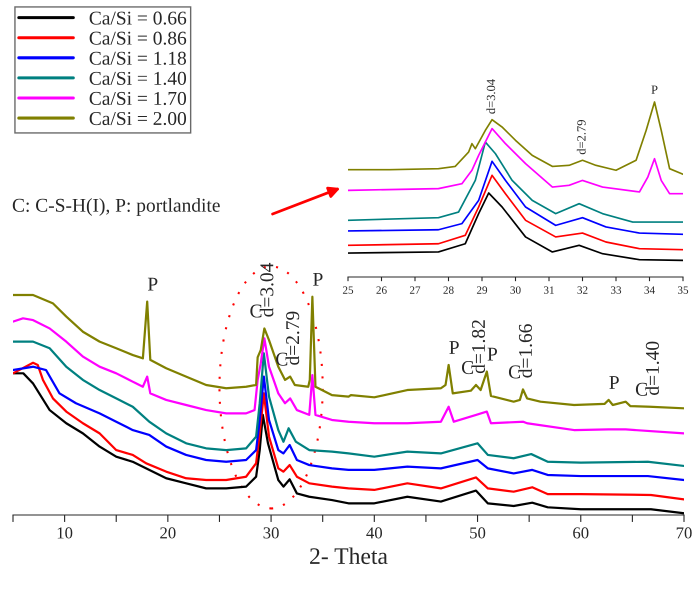 The image size is (699, 589). I want to click on x-tick-label: 33, so click(616, 290).